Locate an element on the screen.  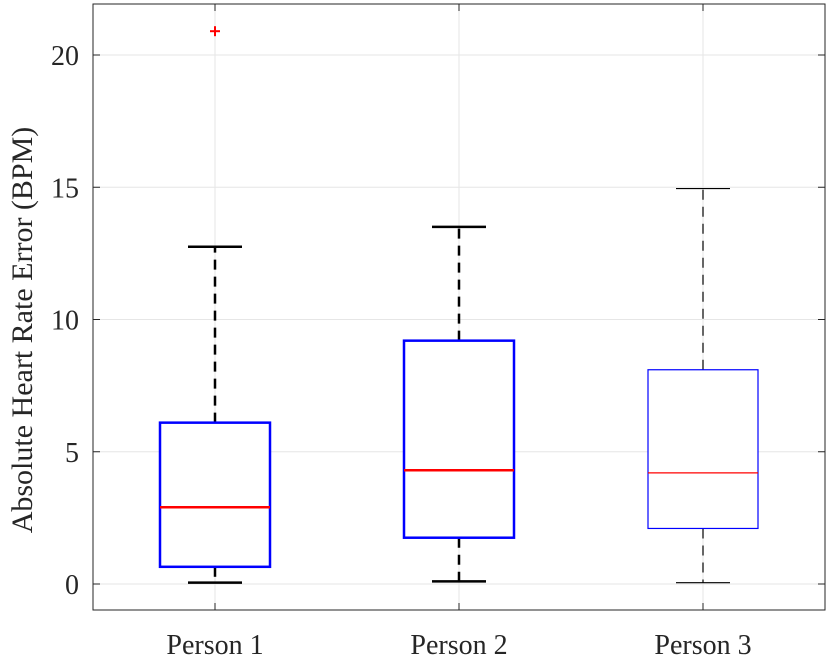
y-tick-label: 5 is located at coordinates (72, 453).